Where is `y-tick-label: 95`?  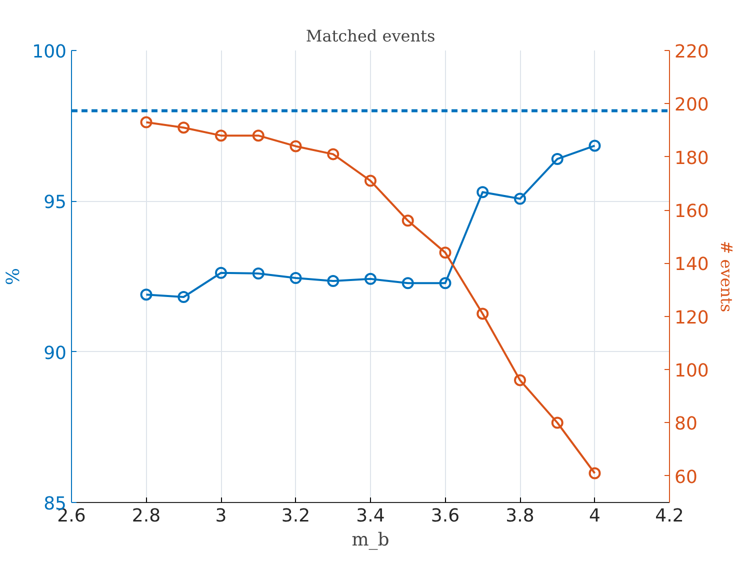 y-tick-label: 95 is located at coordinates (55, 203).